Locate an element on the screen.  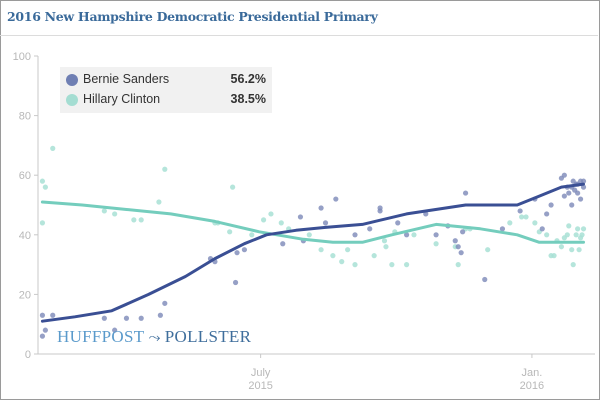
legend-value: 56.2% is located at coordinates (248, 79).